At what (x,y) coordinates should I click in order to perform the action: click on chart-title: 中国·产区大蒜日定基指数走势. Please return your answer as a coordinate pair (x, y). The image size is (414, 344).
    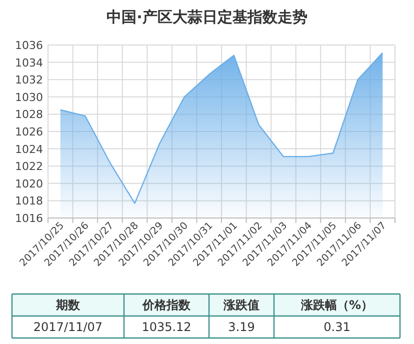
    Looking at the image, I should click on (207, 17).